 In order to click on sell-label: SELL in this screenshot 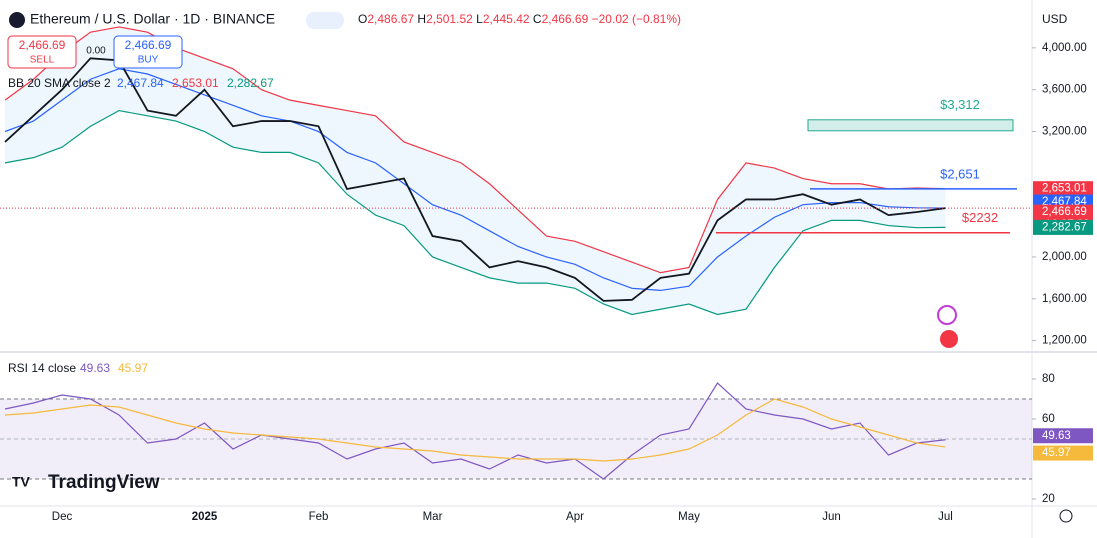, I will do `click(42, 60)`.